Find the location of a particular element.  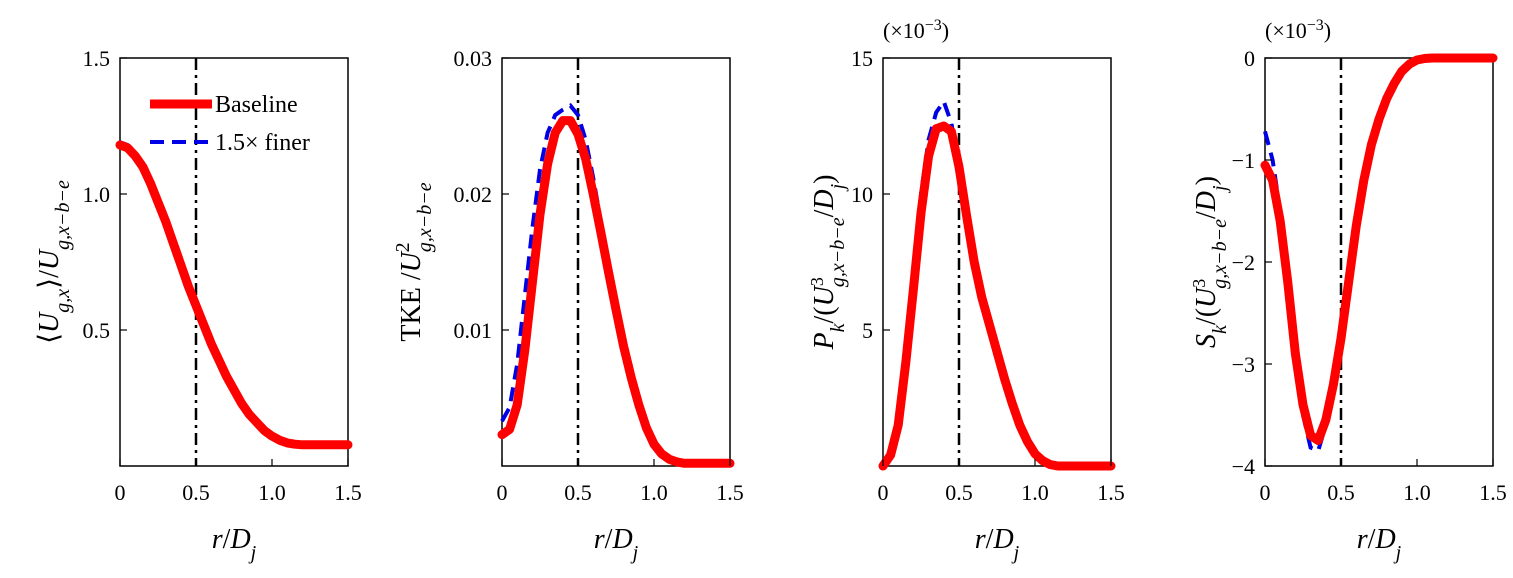

y-axis-label: TKE /Ug,x−b−e2 is located at coordinates (414, 261).